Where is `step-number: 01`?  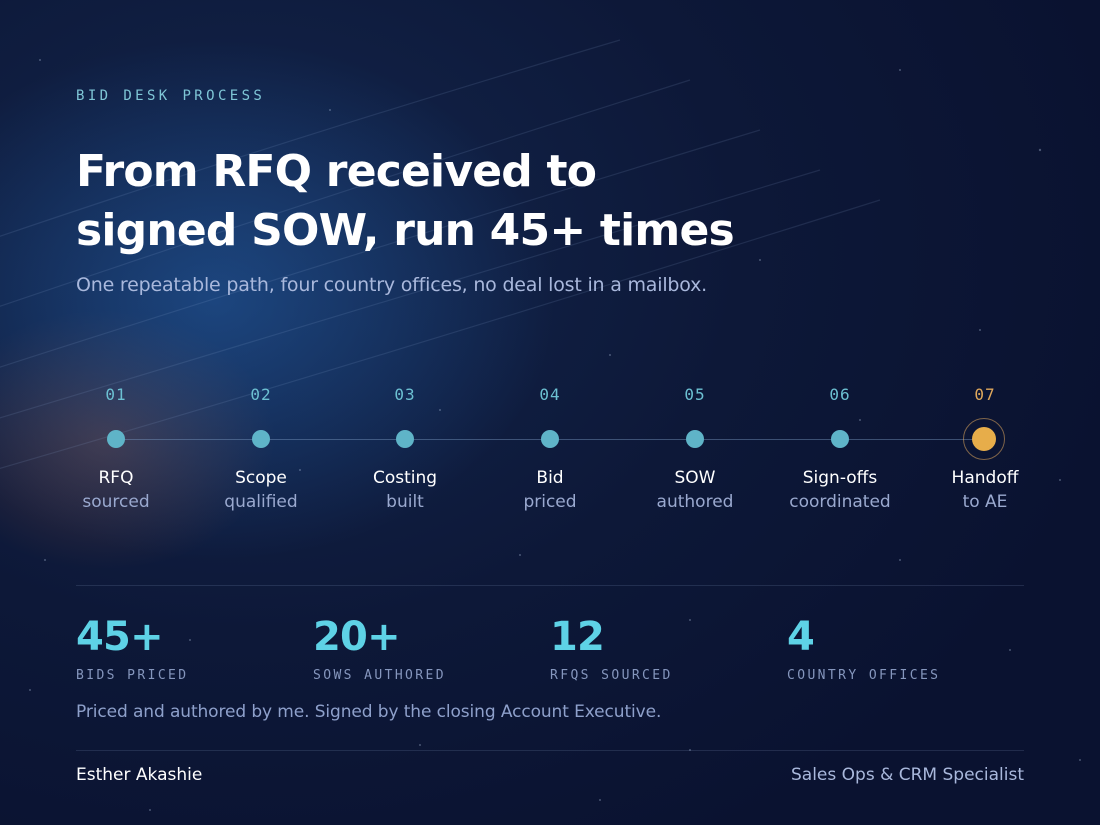 step-number: 01 is located at coordinates (116, 394).